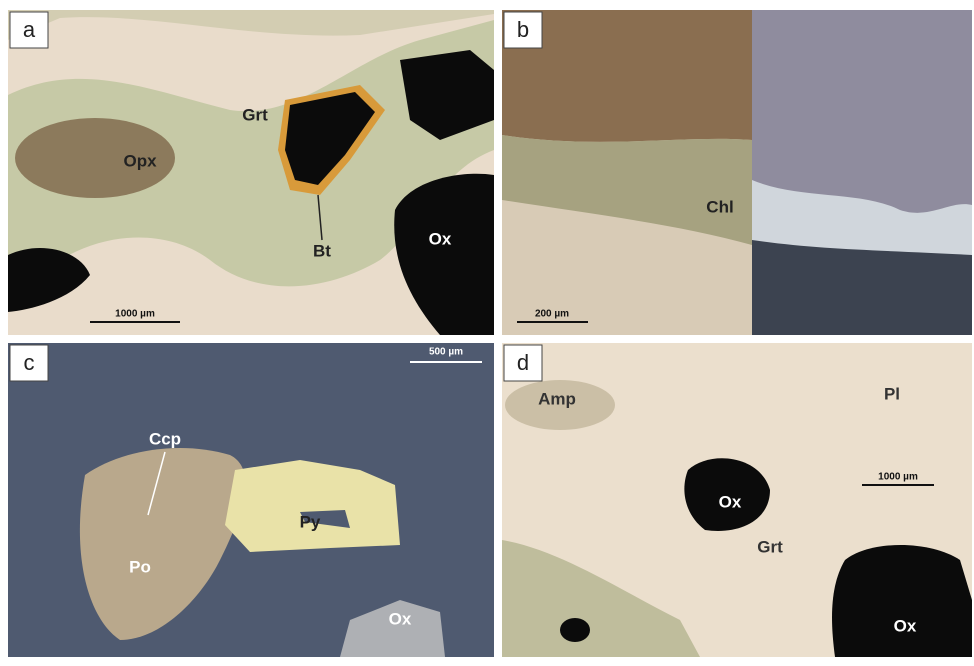 The width and height of the screenshot is (974, 666). I want to click on mineral-label: Bt, so click(322, 250).